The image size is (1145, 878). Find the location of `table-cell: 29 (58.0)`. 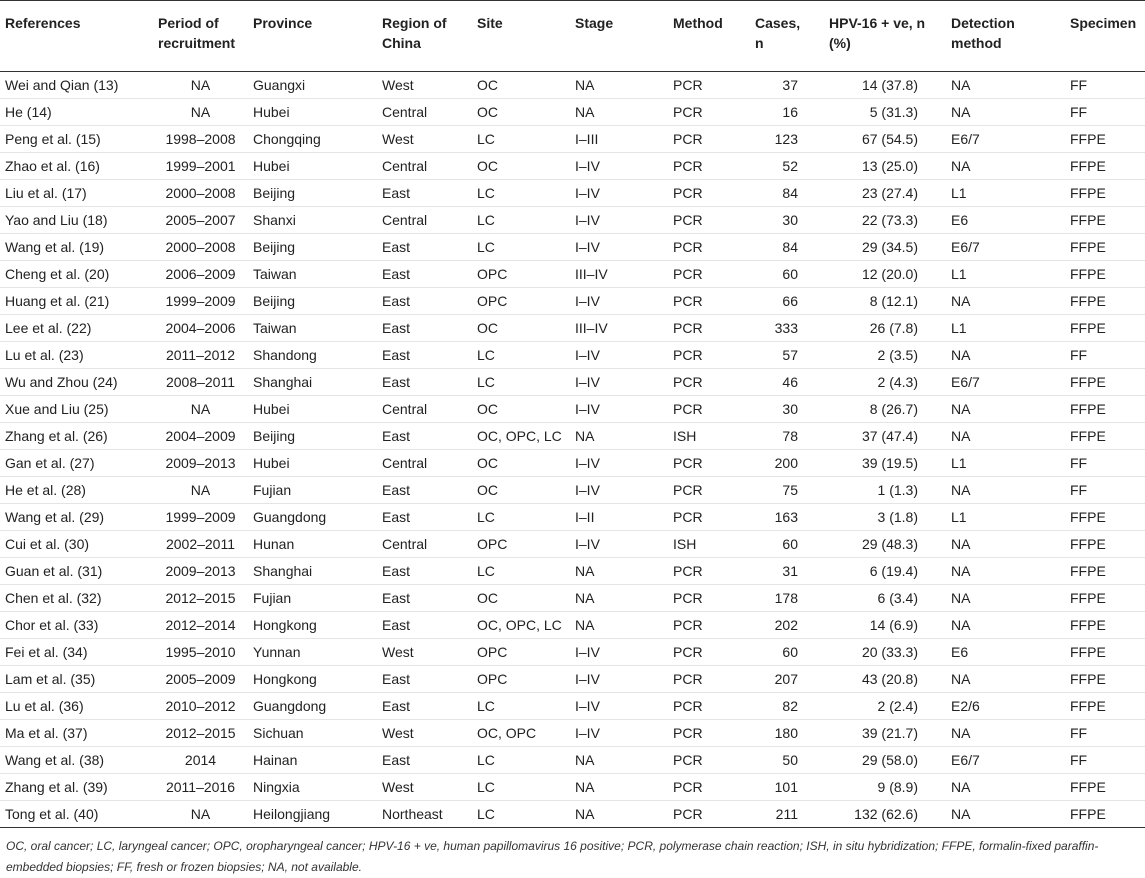

table-cell: 29 (58.0) is located at coordinates (873, 760).